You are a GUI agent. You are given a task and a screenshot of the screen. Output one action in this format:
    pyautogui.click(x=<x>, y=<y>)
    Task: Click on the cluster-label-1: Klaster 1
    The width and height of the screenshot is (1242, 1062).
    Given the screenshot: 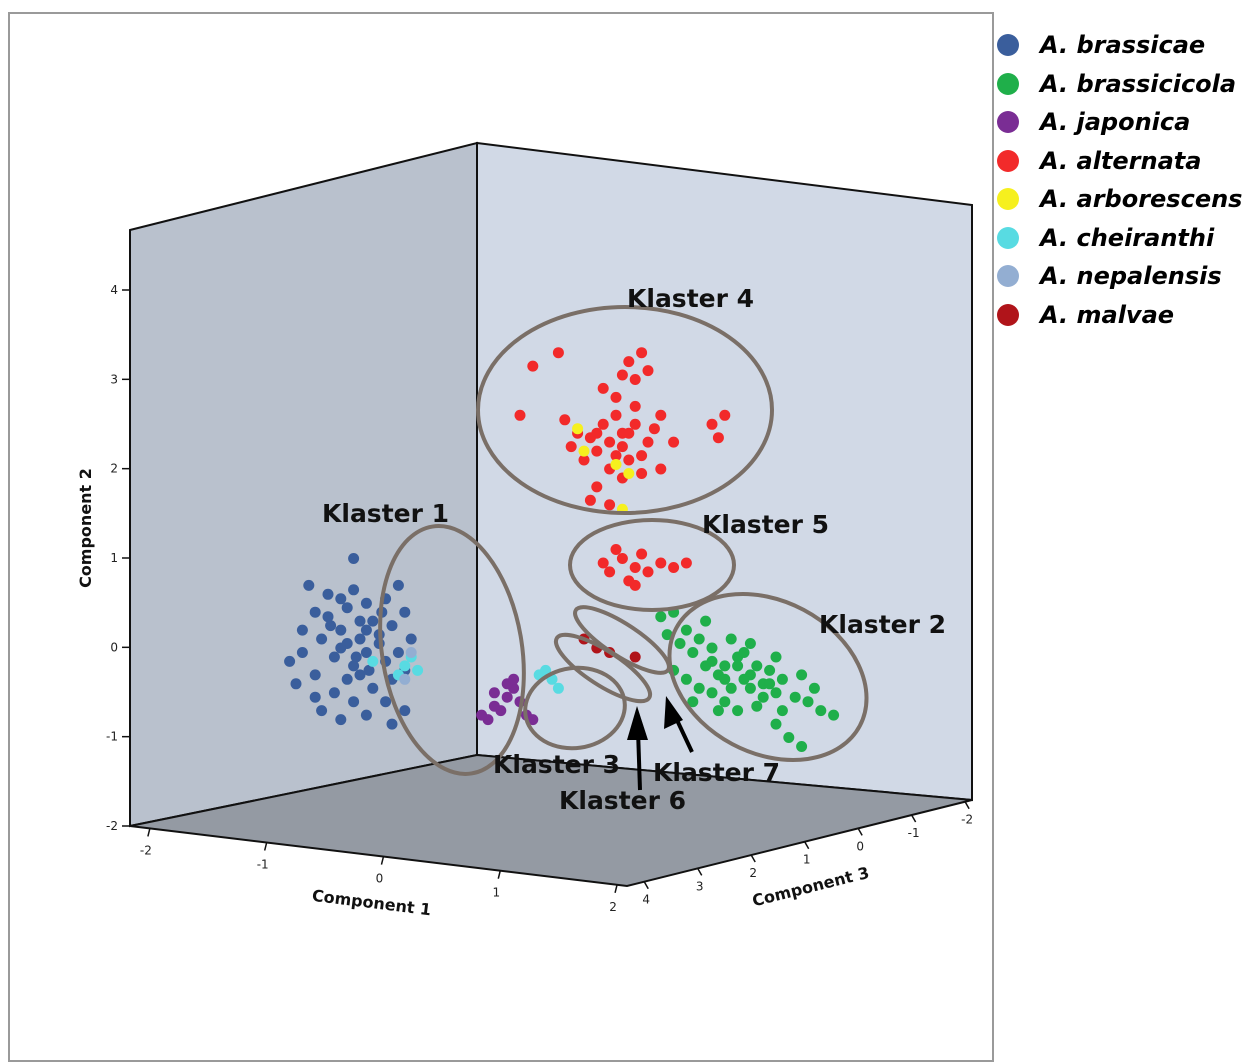 What is the action you would take?
    pyautogui.click(x=385, y=513)
    